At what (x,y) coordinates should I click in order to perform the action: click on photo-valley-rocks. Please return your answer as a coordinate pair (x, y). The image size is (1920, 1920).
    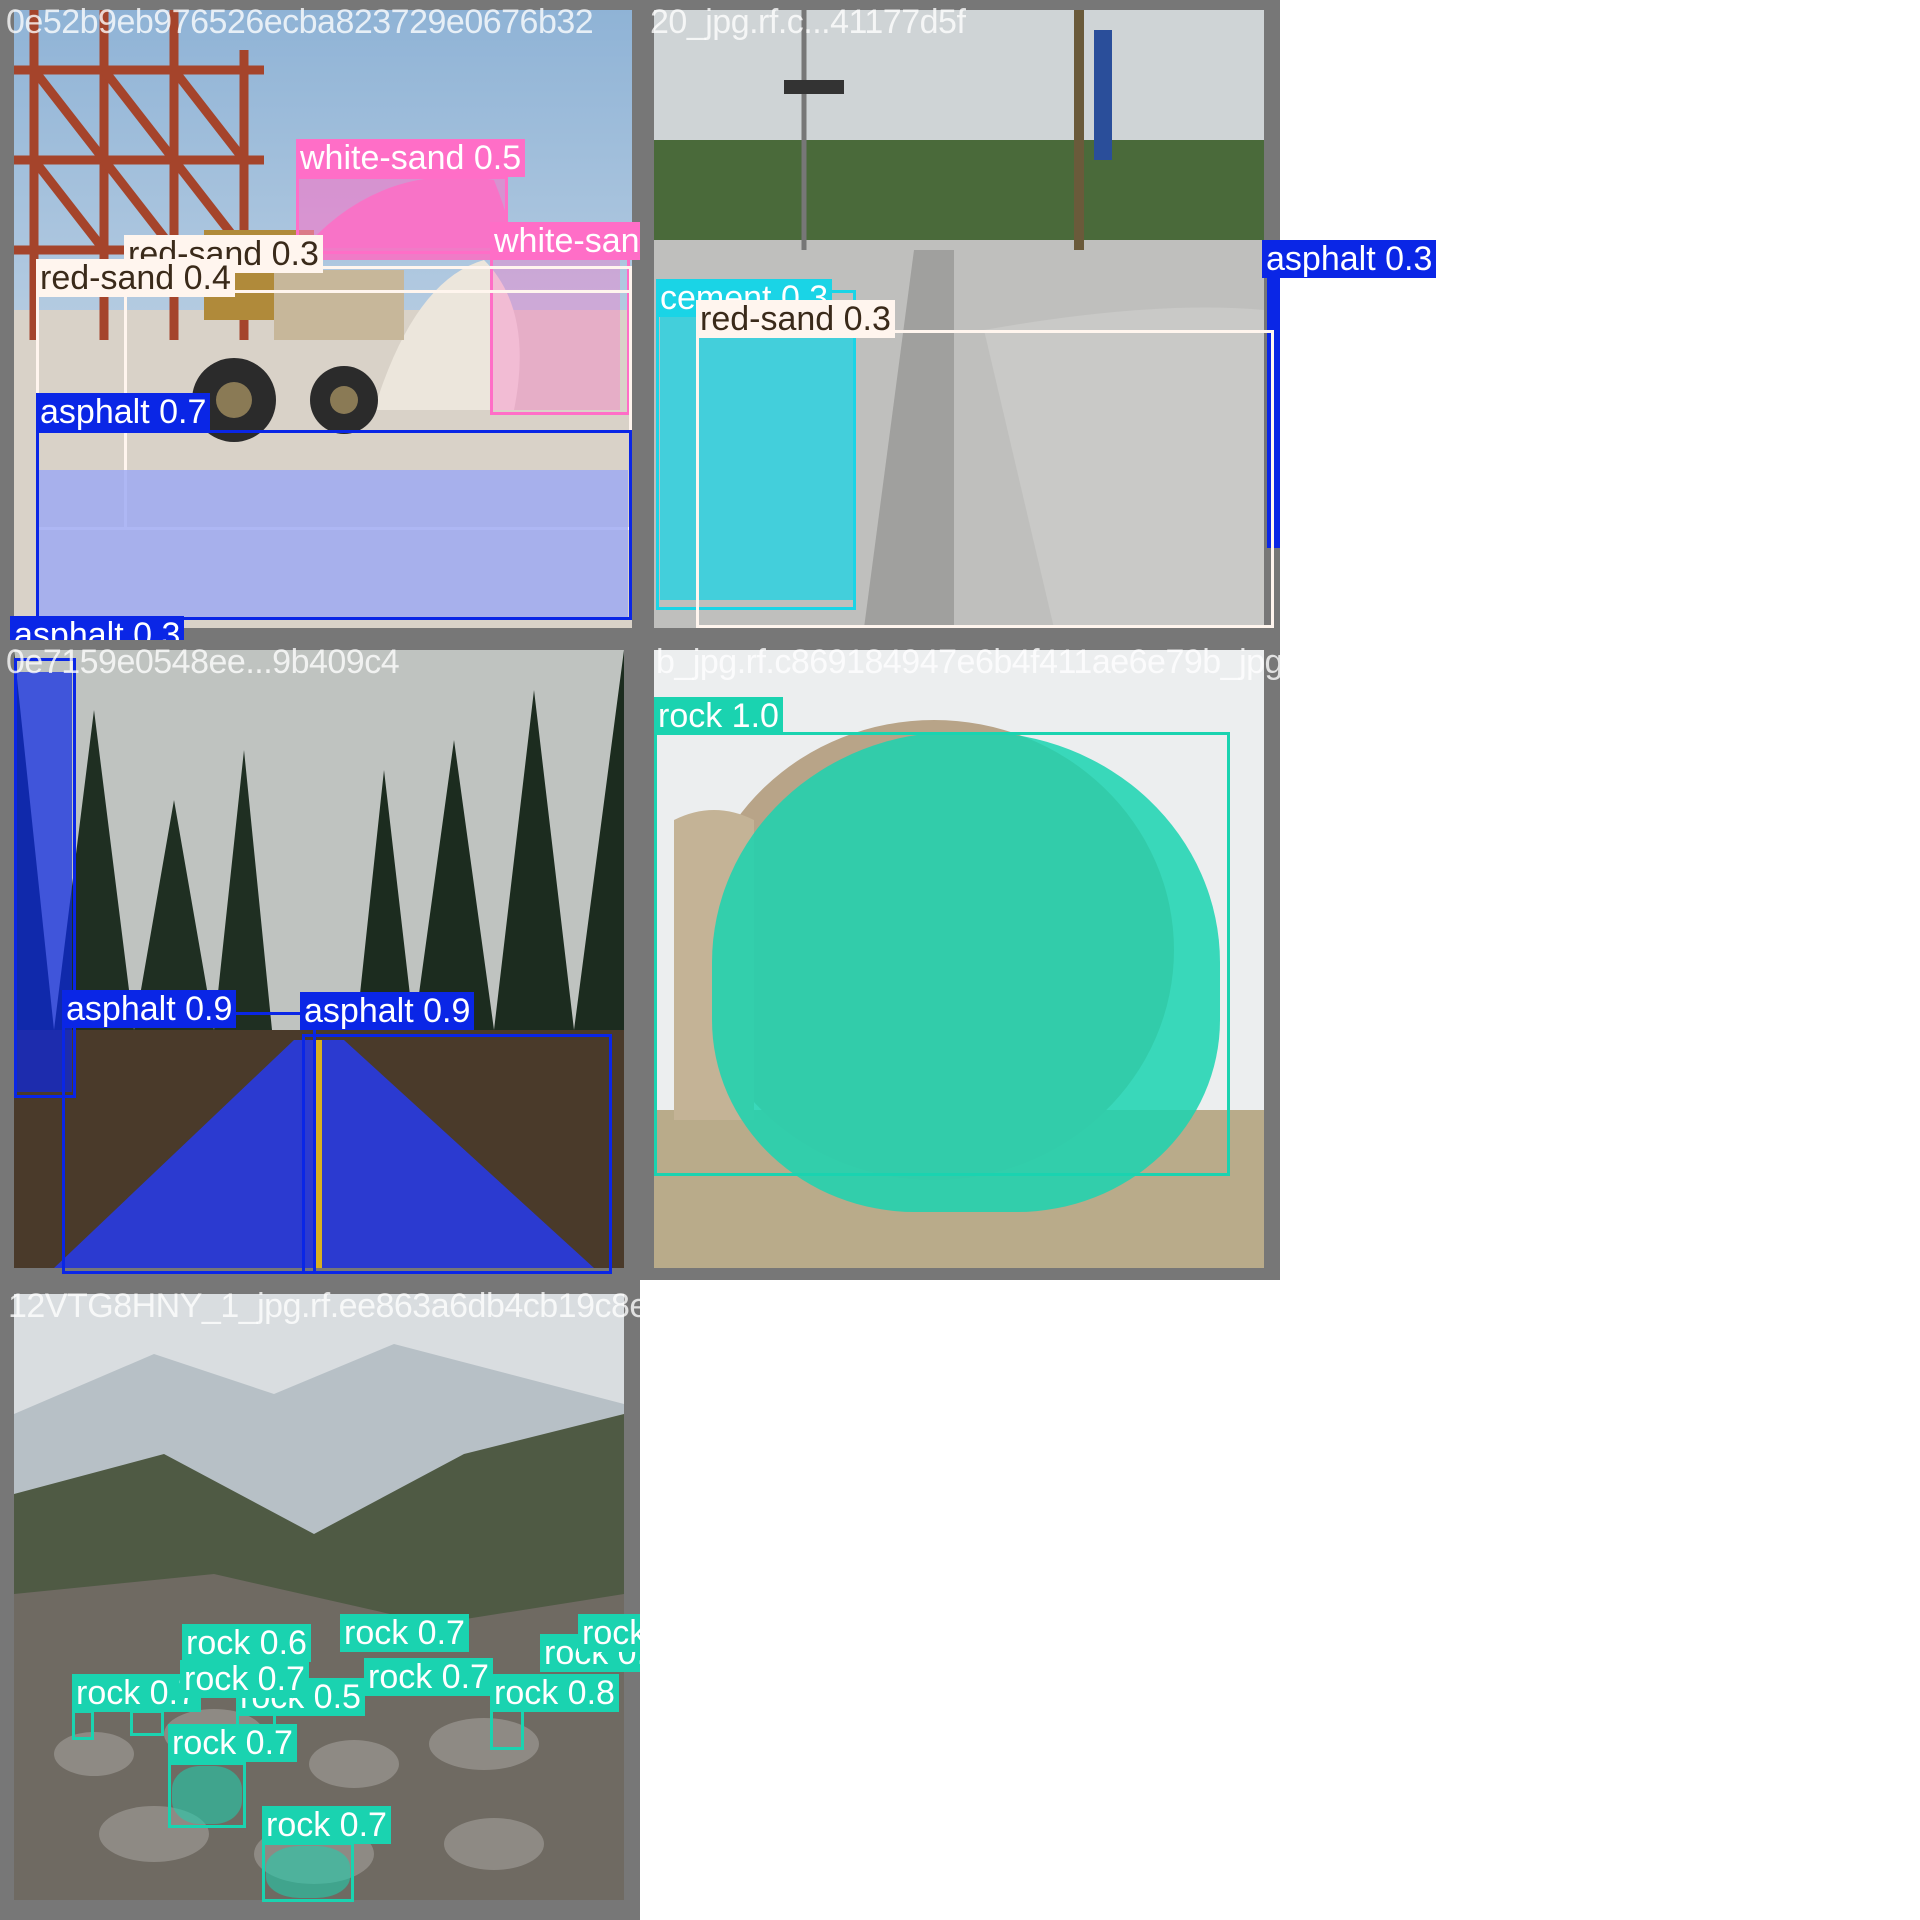
    Looking at the image, I should click on (319, 1597).